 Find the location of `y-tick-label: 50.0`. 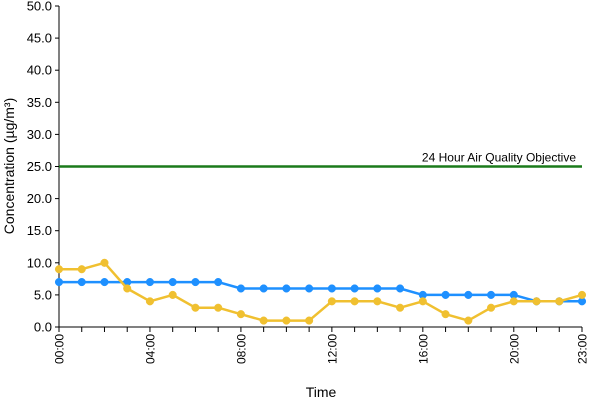

y-tick-label: 50.0 is located at coordinates (39, 7).